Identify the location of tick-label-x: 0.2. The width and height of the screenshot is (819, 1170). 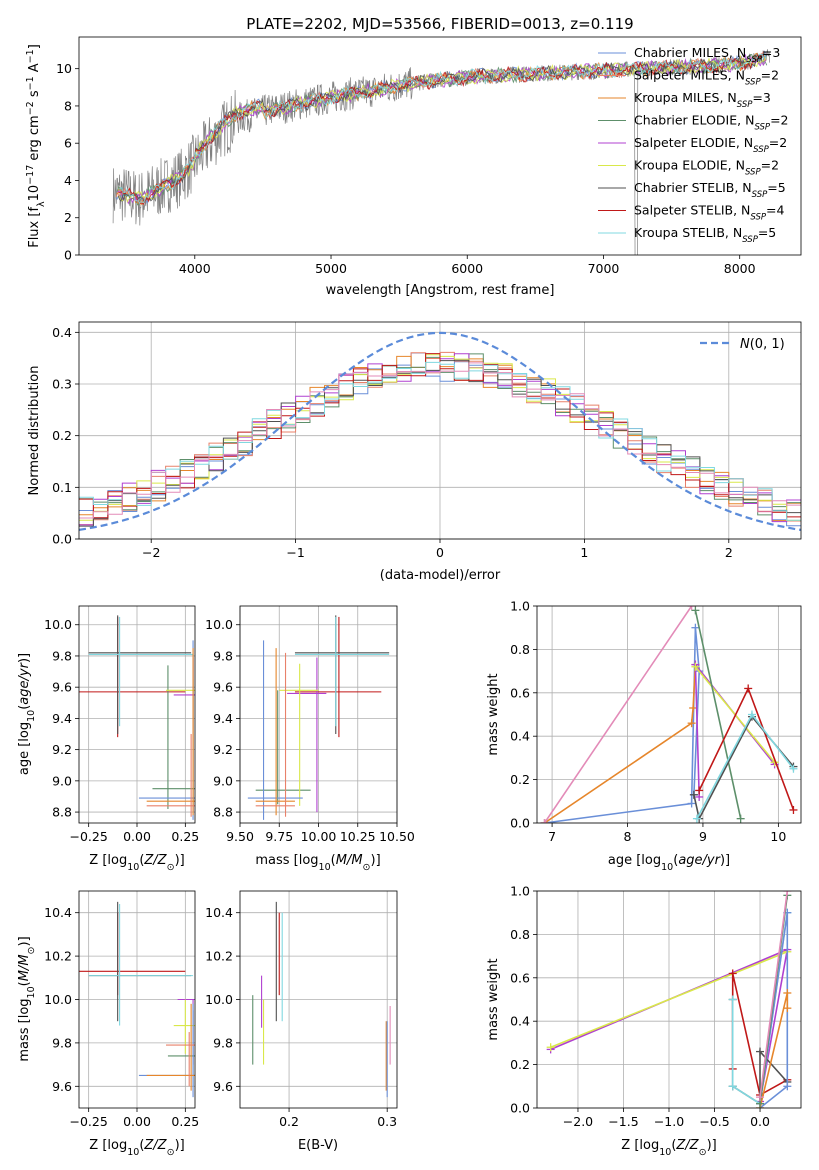
(289, 1121).